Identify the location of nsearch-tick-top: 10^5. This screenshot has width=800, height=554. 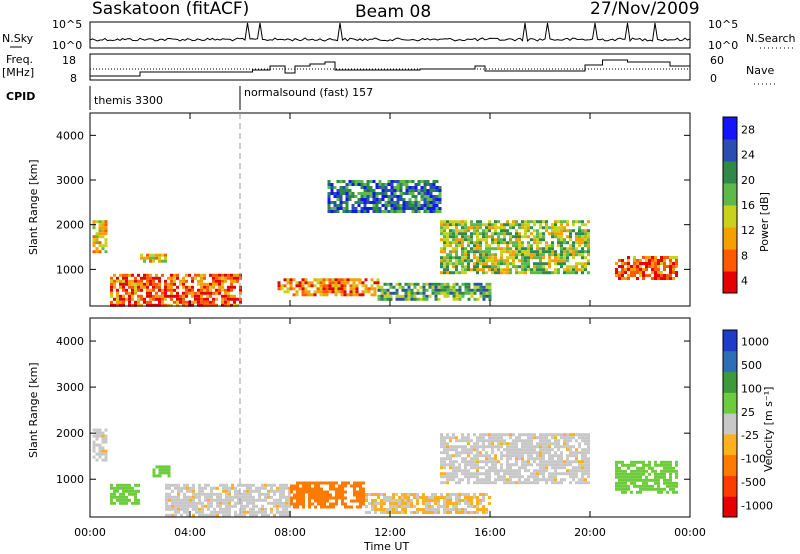
(723, 24).